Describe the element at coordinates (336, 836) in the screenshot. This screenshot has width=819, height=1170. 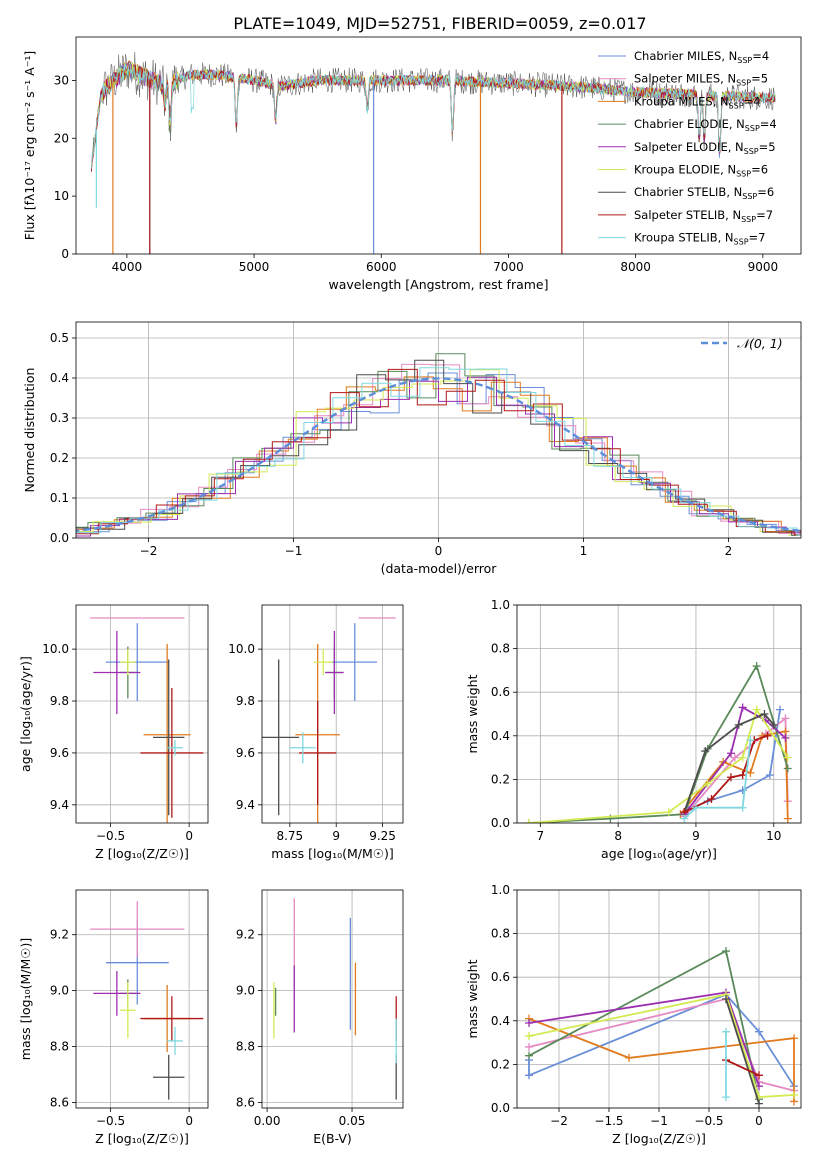
I see `x-tick-label: 9` at that location.